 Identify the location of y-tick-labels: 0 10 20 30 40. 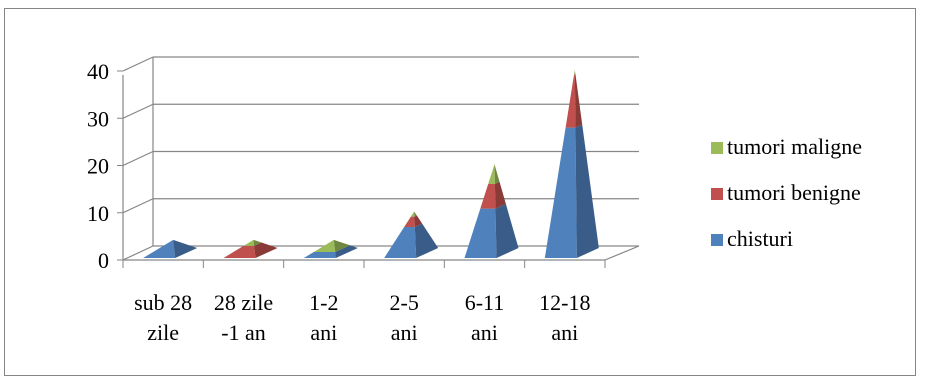
(98, 166).